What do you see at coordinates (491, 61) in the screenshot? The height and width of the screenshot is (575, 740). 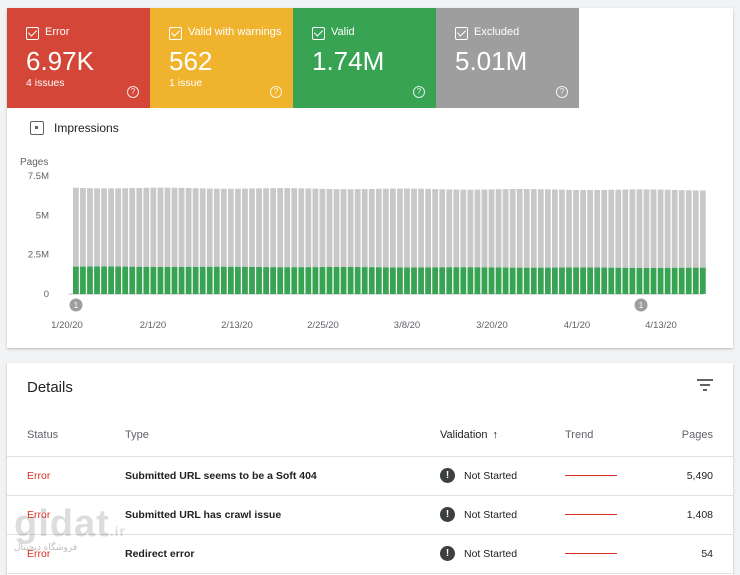 I see `tile-value: 5.01M` at bounding box center [491, 61].